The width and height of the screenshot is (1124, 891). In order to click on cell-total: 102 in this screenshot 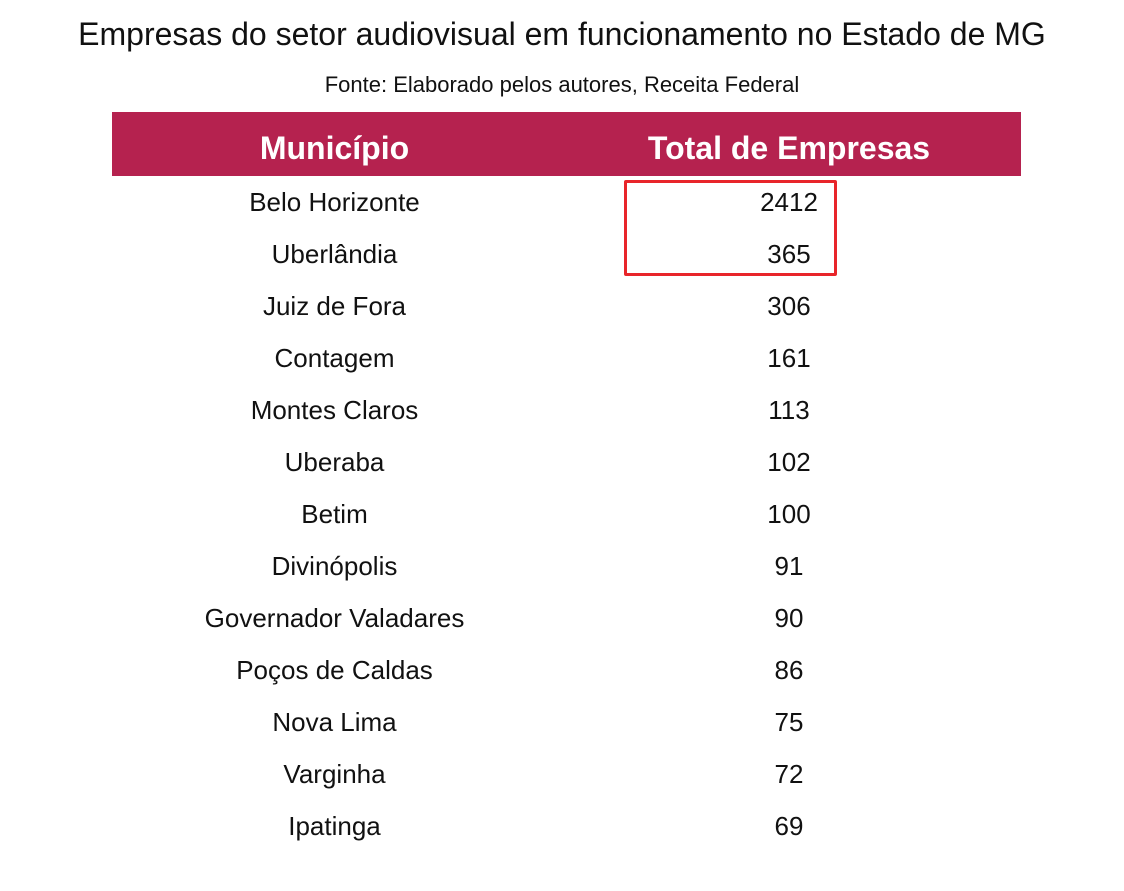, I will do `click(789, 461)`.